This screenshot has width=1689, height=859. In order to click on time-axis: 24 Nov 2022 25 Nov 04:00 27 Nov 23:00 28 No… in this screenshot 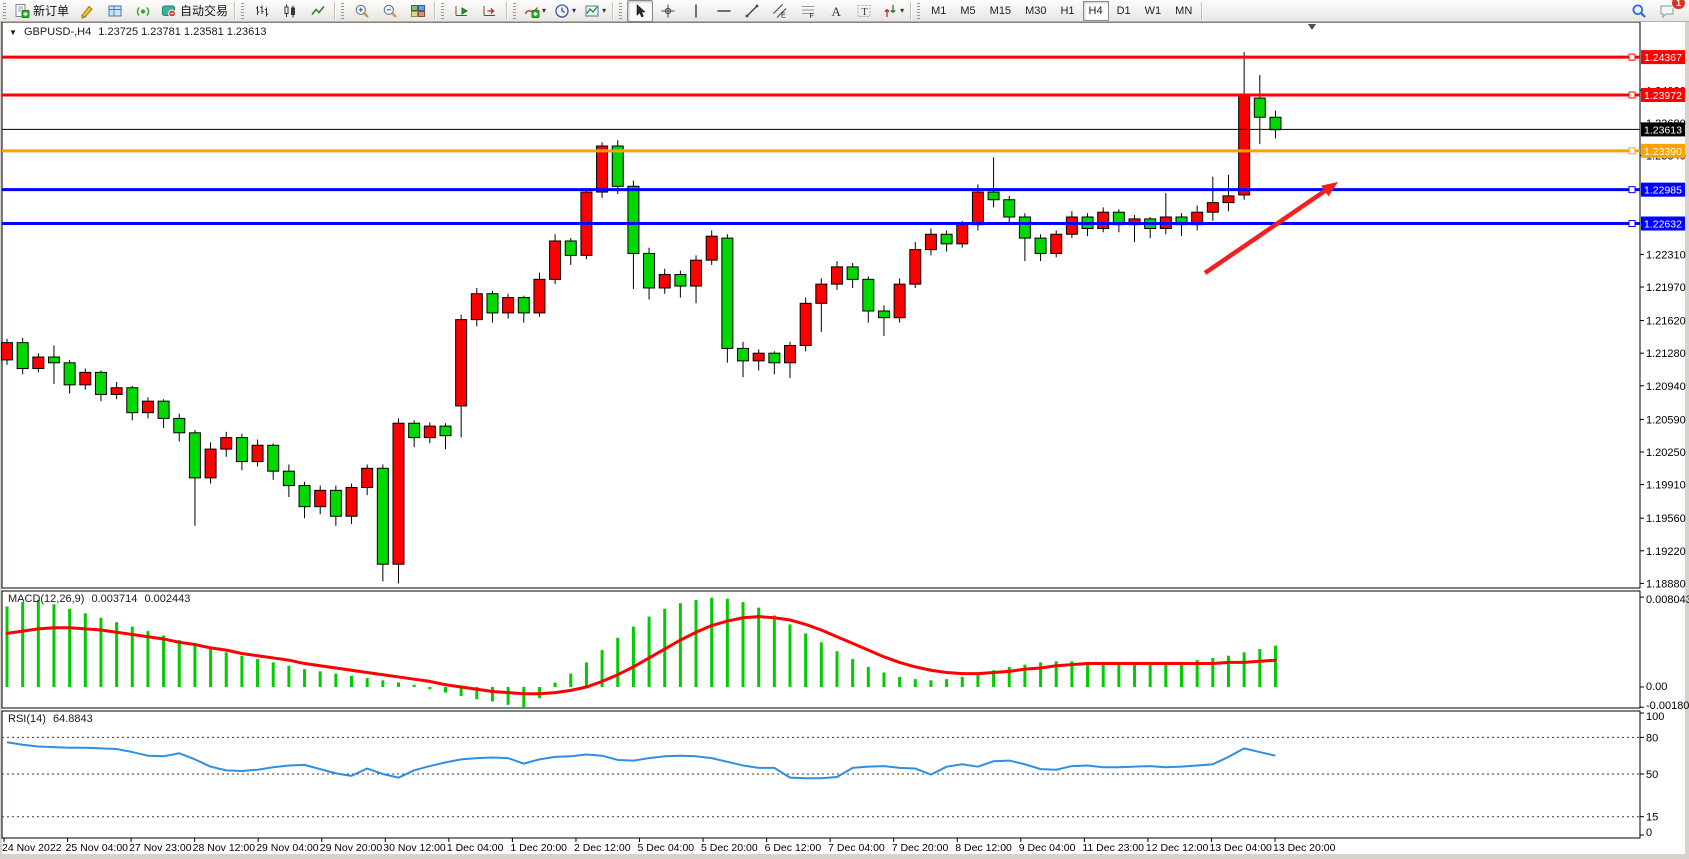, I will do `click(669, 846)`.